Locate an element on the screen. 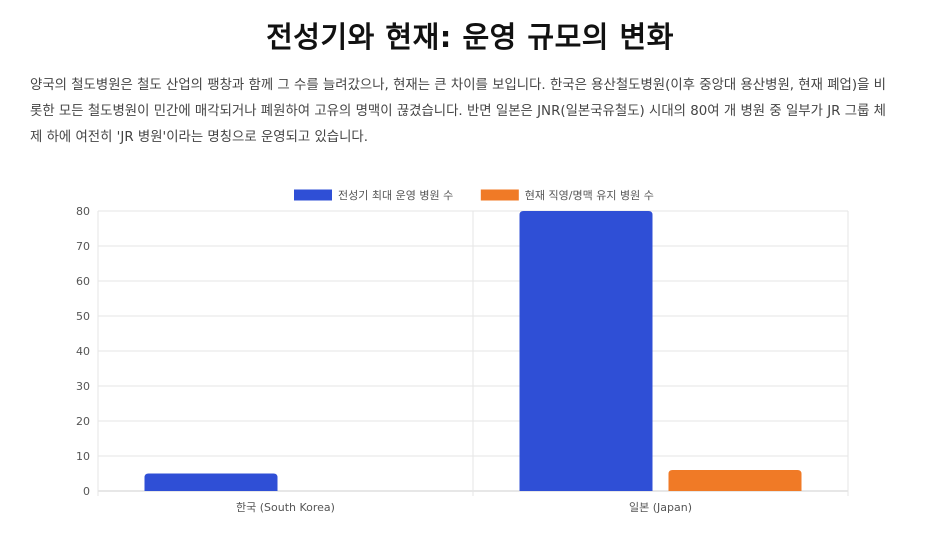 This screenshot has width=940, height=536. legend-label: 전성기 최대 운영 병원 수 is located at coordinates (395, 195).